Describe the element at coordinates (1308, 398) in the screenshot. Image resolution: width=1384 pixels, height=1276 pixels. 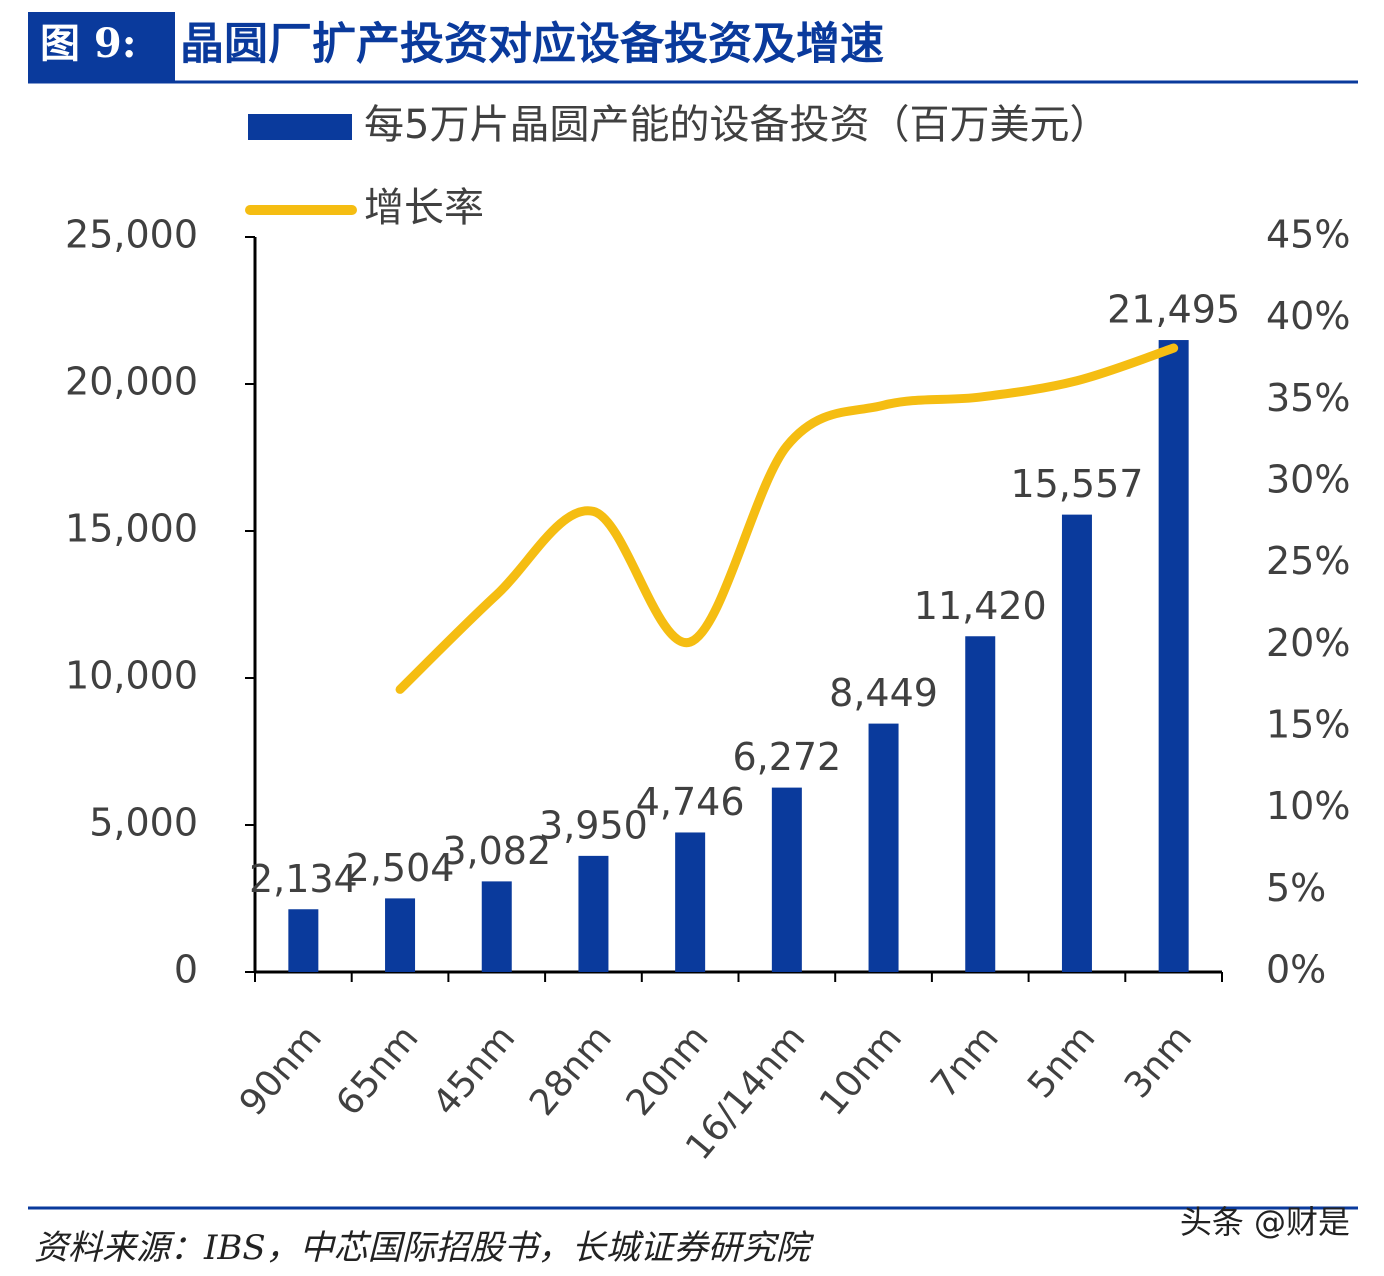
I see `y2-tick-label: 35%` at that location.